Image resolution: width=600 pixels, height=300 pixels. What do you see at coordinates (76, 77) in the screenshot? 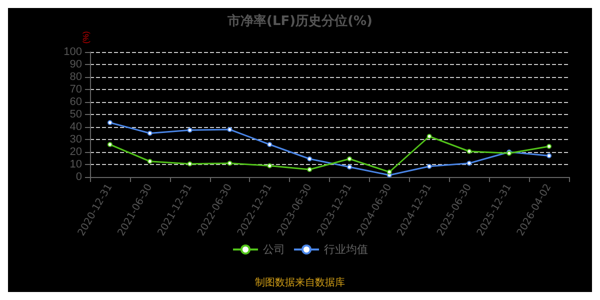
I see `y-tick-label: 80` at bounding box center [76, 77].